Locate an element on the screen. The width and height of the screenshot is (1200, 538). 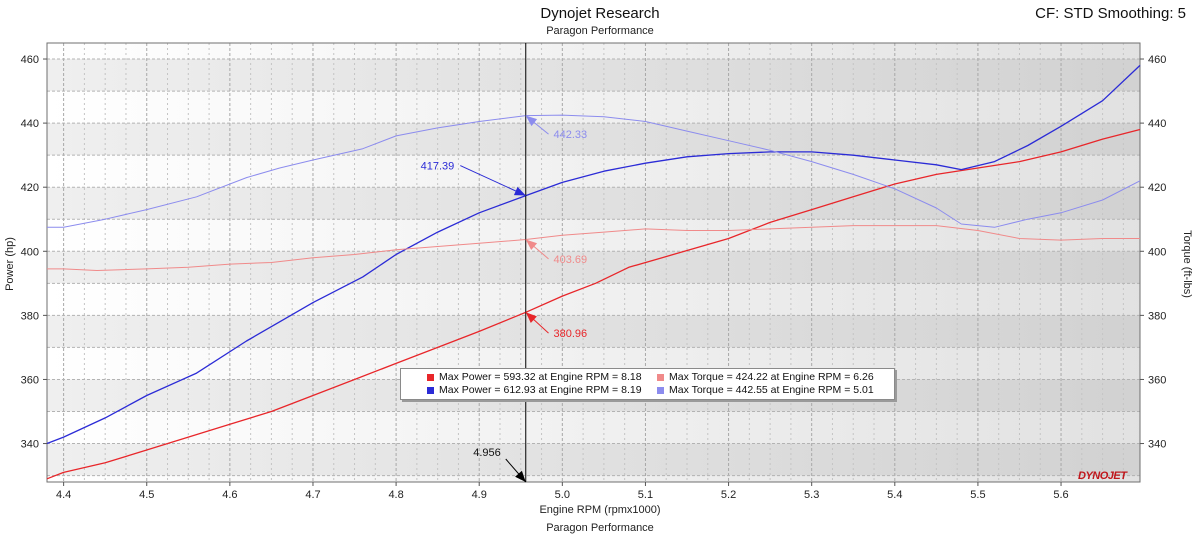
legend-label: Max Power = 612.93 at Engine RPM = 8.19 is located at coordinates (540, 390).